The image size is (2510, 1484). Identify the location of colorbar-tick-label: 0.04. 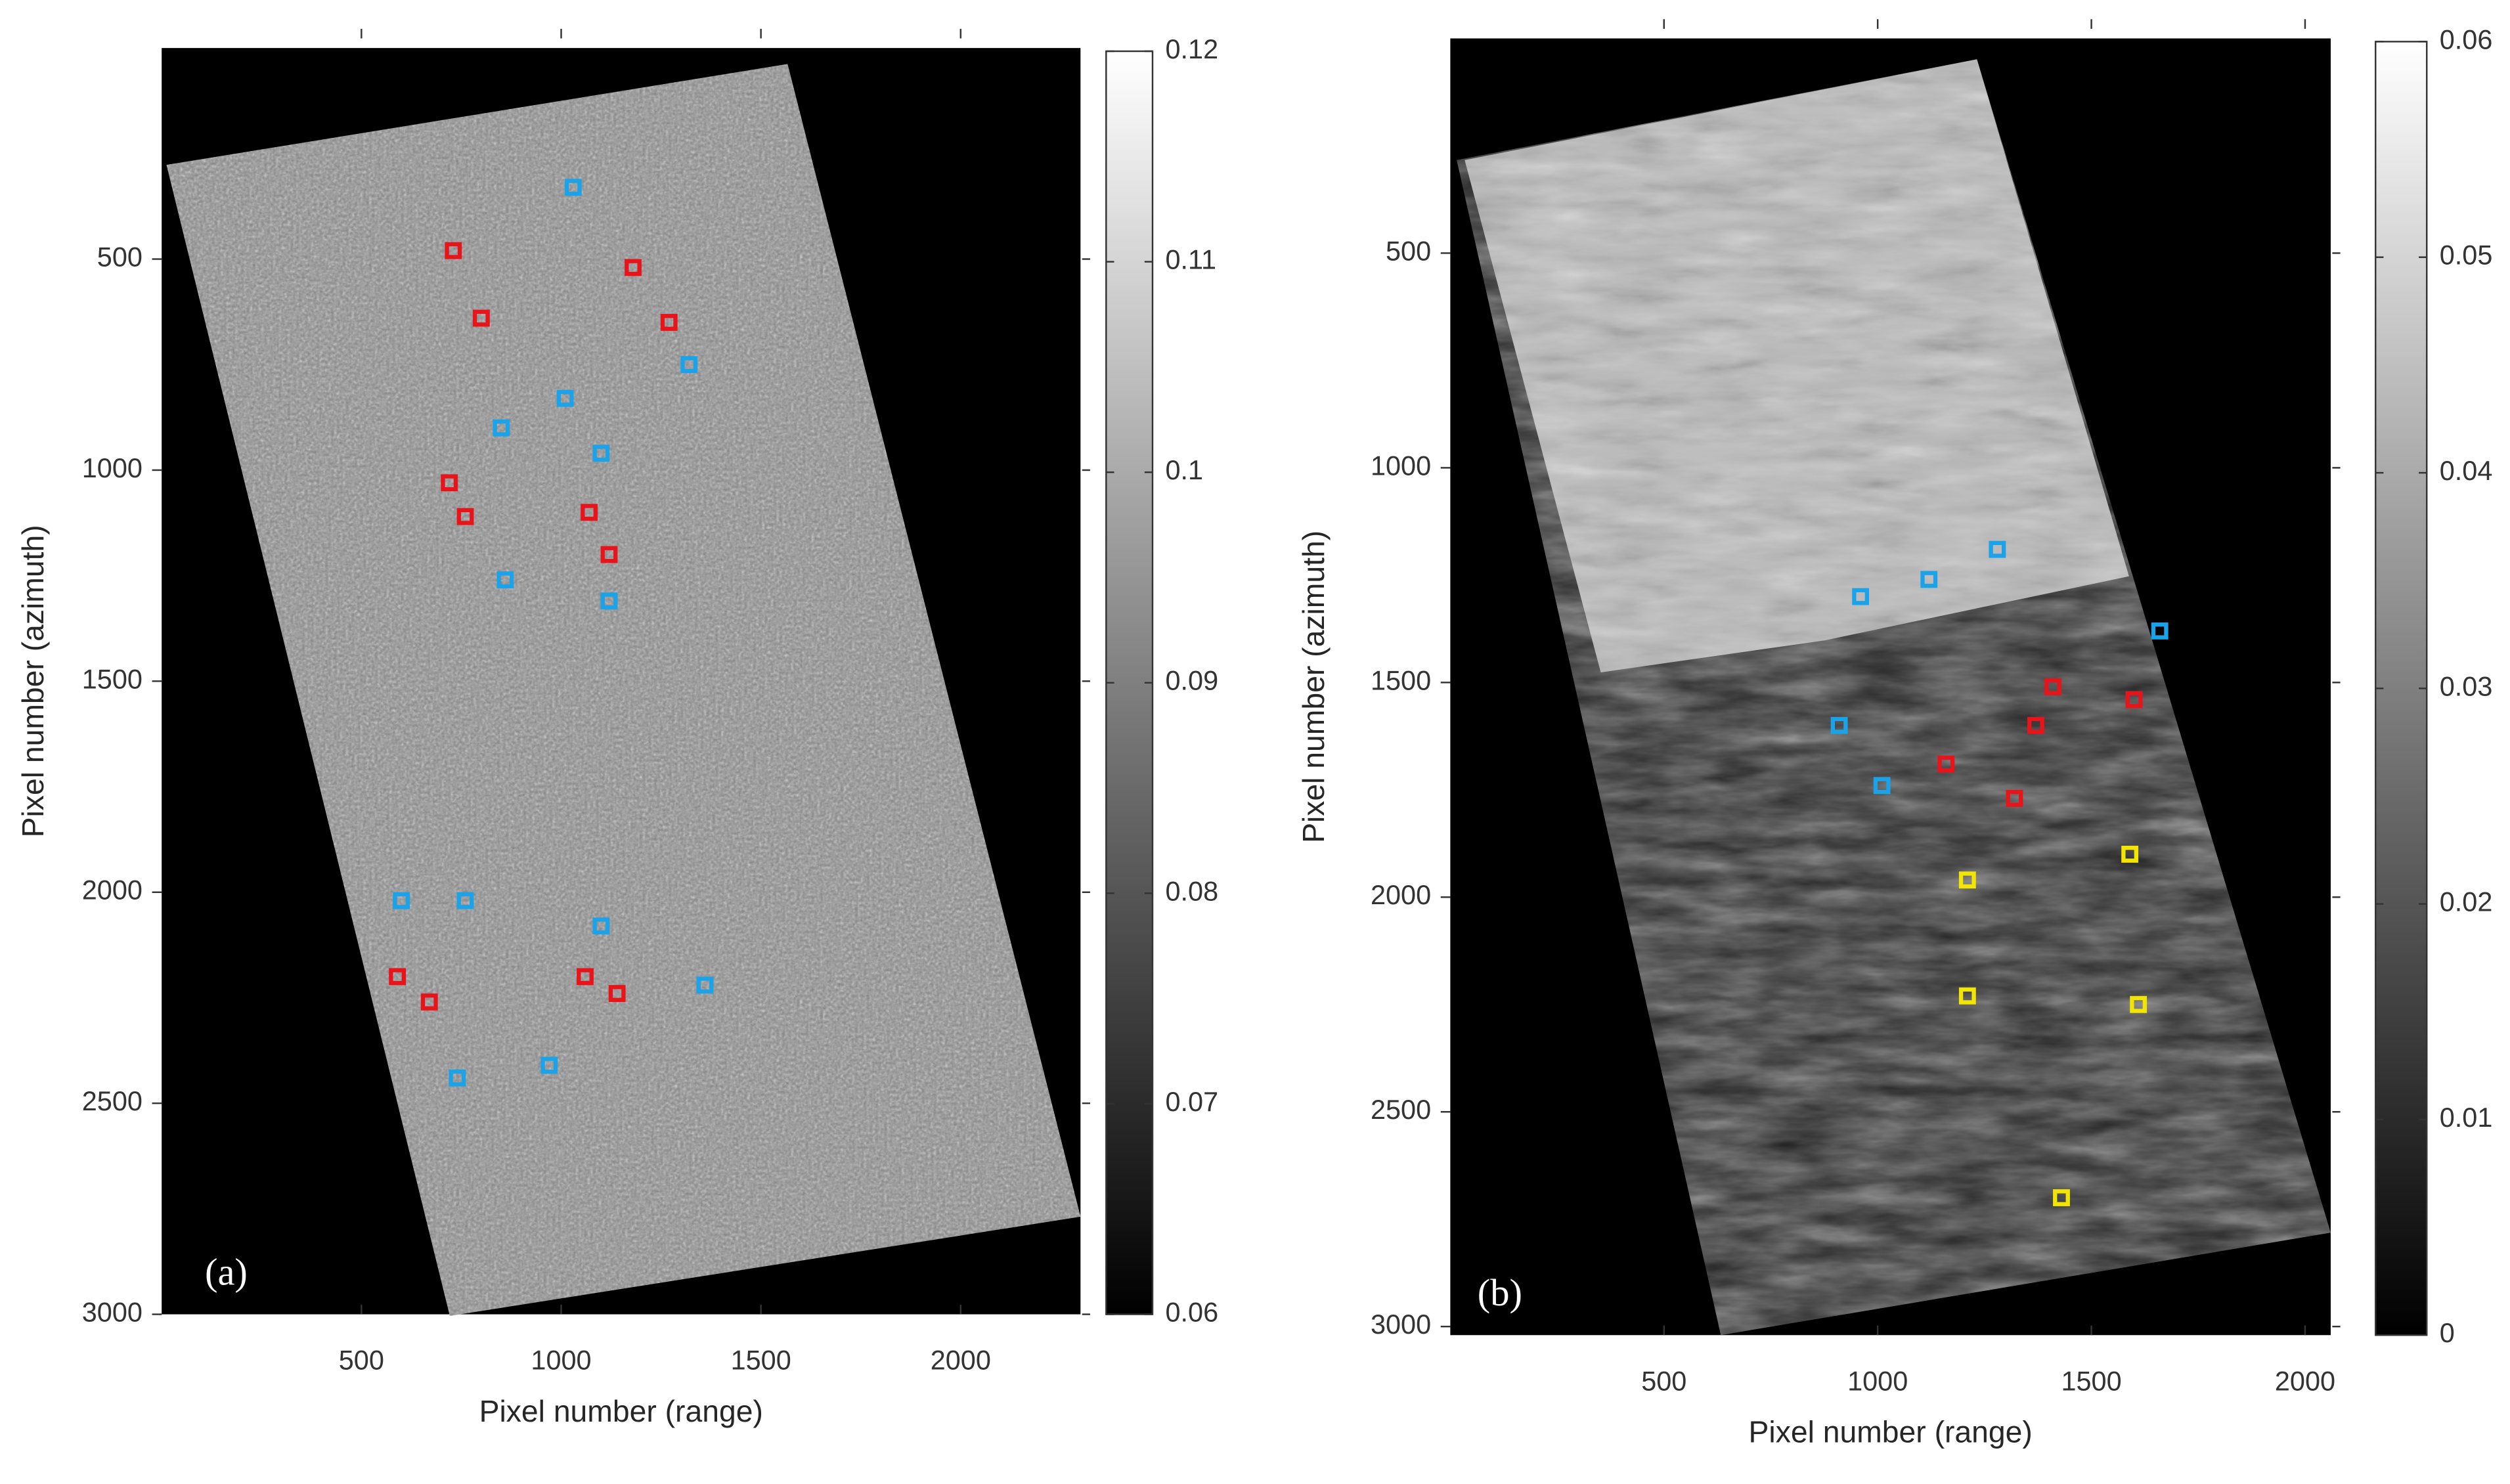
(2466, 470).